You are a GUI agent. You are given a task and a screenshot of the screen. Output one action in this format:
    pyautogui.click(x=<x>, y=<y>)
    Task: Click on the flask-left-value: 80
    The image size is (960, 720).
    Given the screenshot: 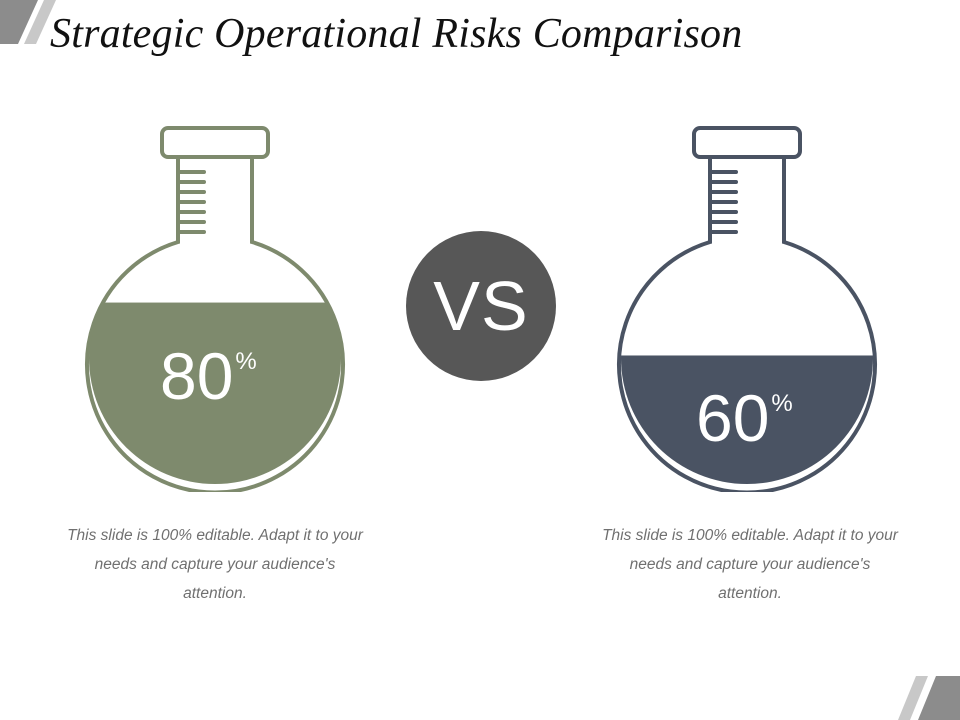 What is the action you would take?
    pyautogui.click(x=197, y=376)
    